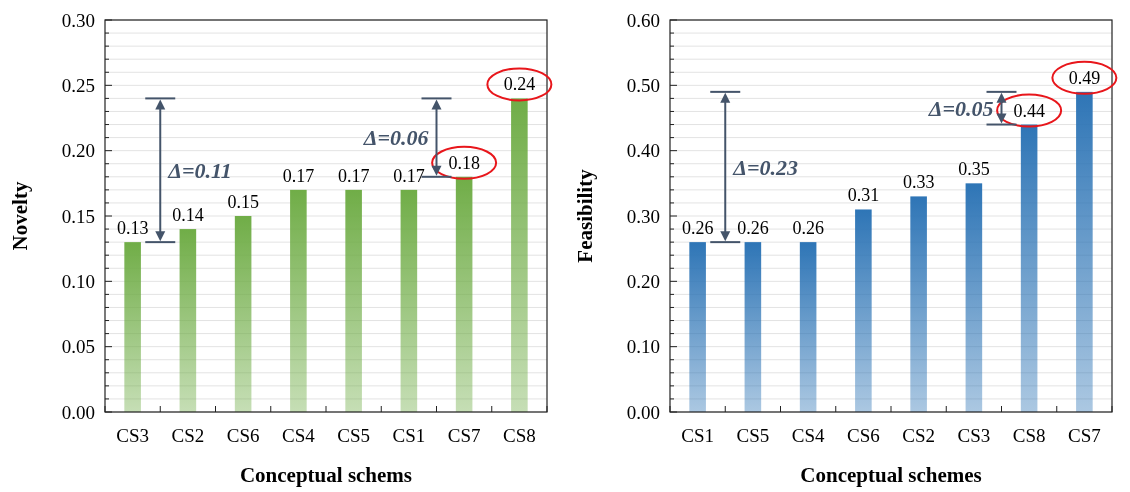 The image size is (1130, 492). I want to click on y-axis-title: Feasibility, so click(585, 215).